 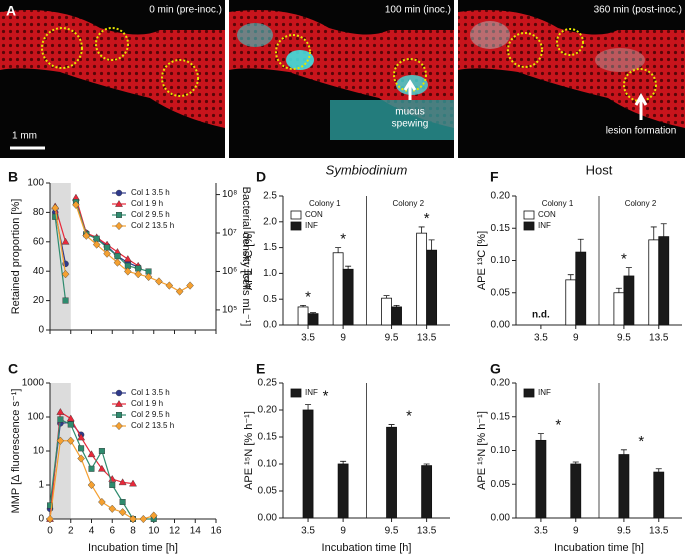 What do you see at coordinates (185, 10) in the screenshot?
I see `image-caption: 0 min (pre-inoc.)` at bounding box center [185, 10].